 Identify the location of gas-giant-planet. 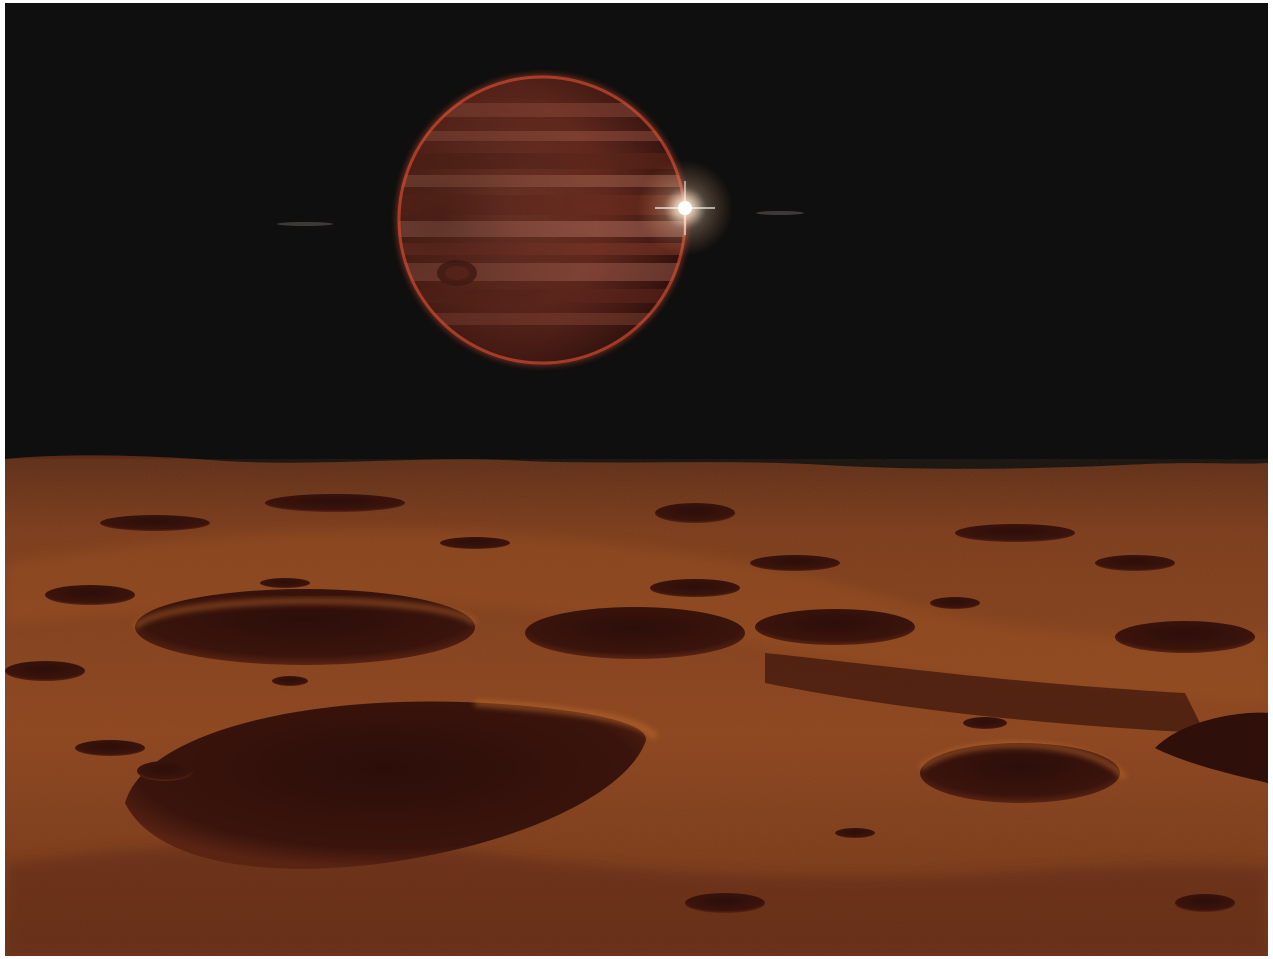
(542, 220).